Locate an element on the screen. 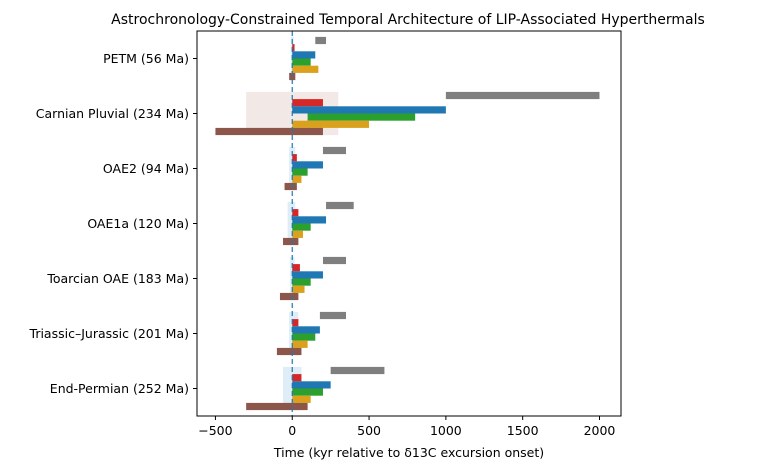  y-tick-label: Carnian Pluvial (234 Ma) is located at coordinates (112, 113).